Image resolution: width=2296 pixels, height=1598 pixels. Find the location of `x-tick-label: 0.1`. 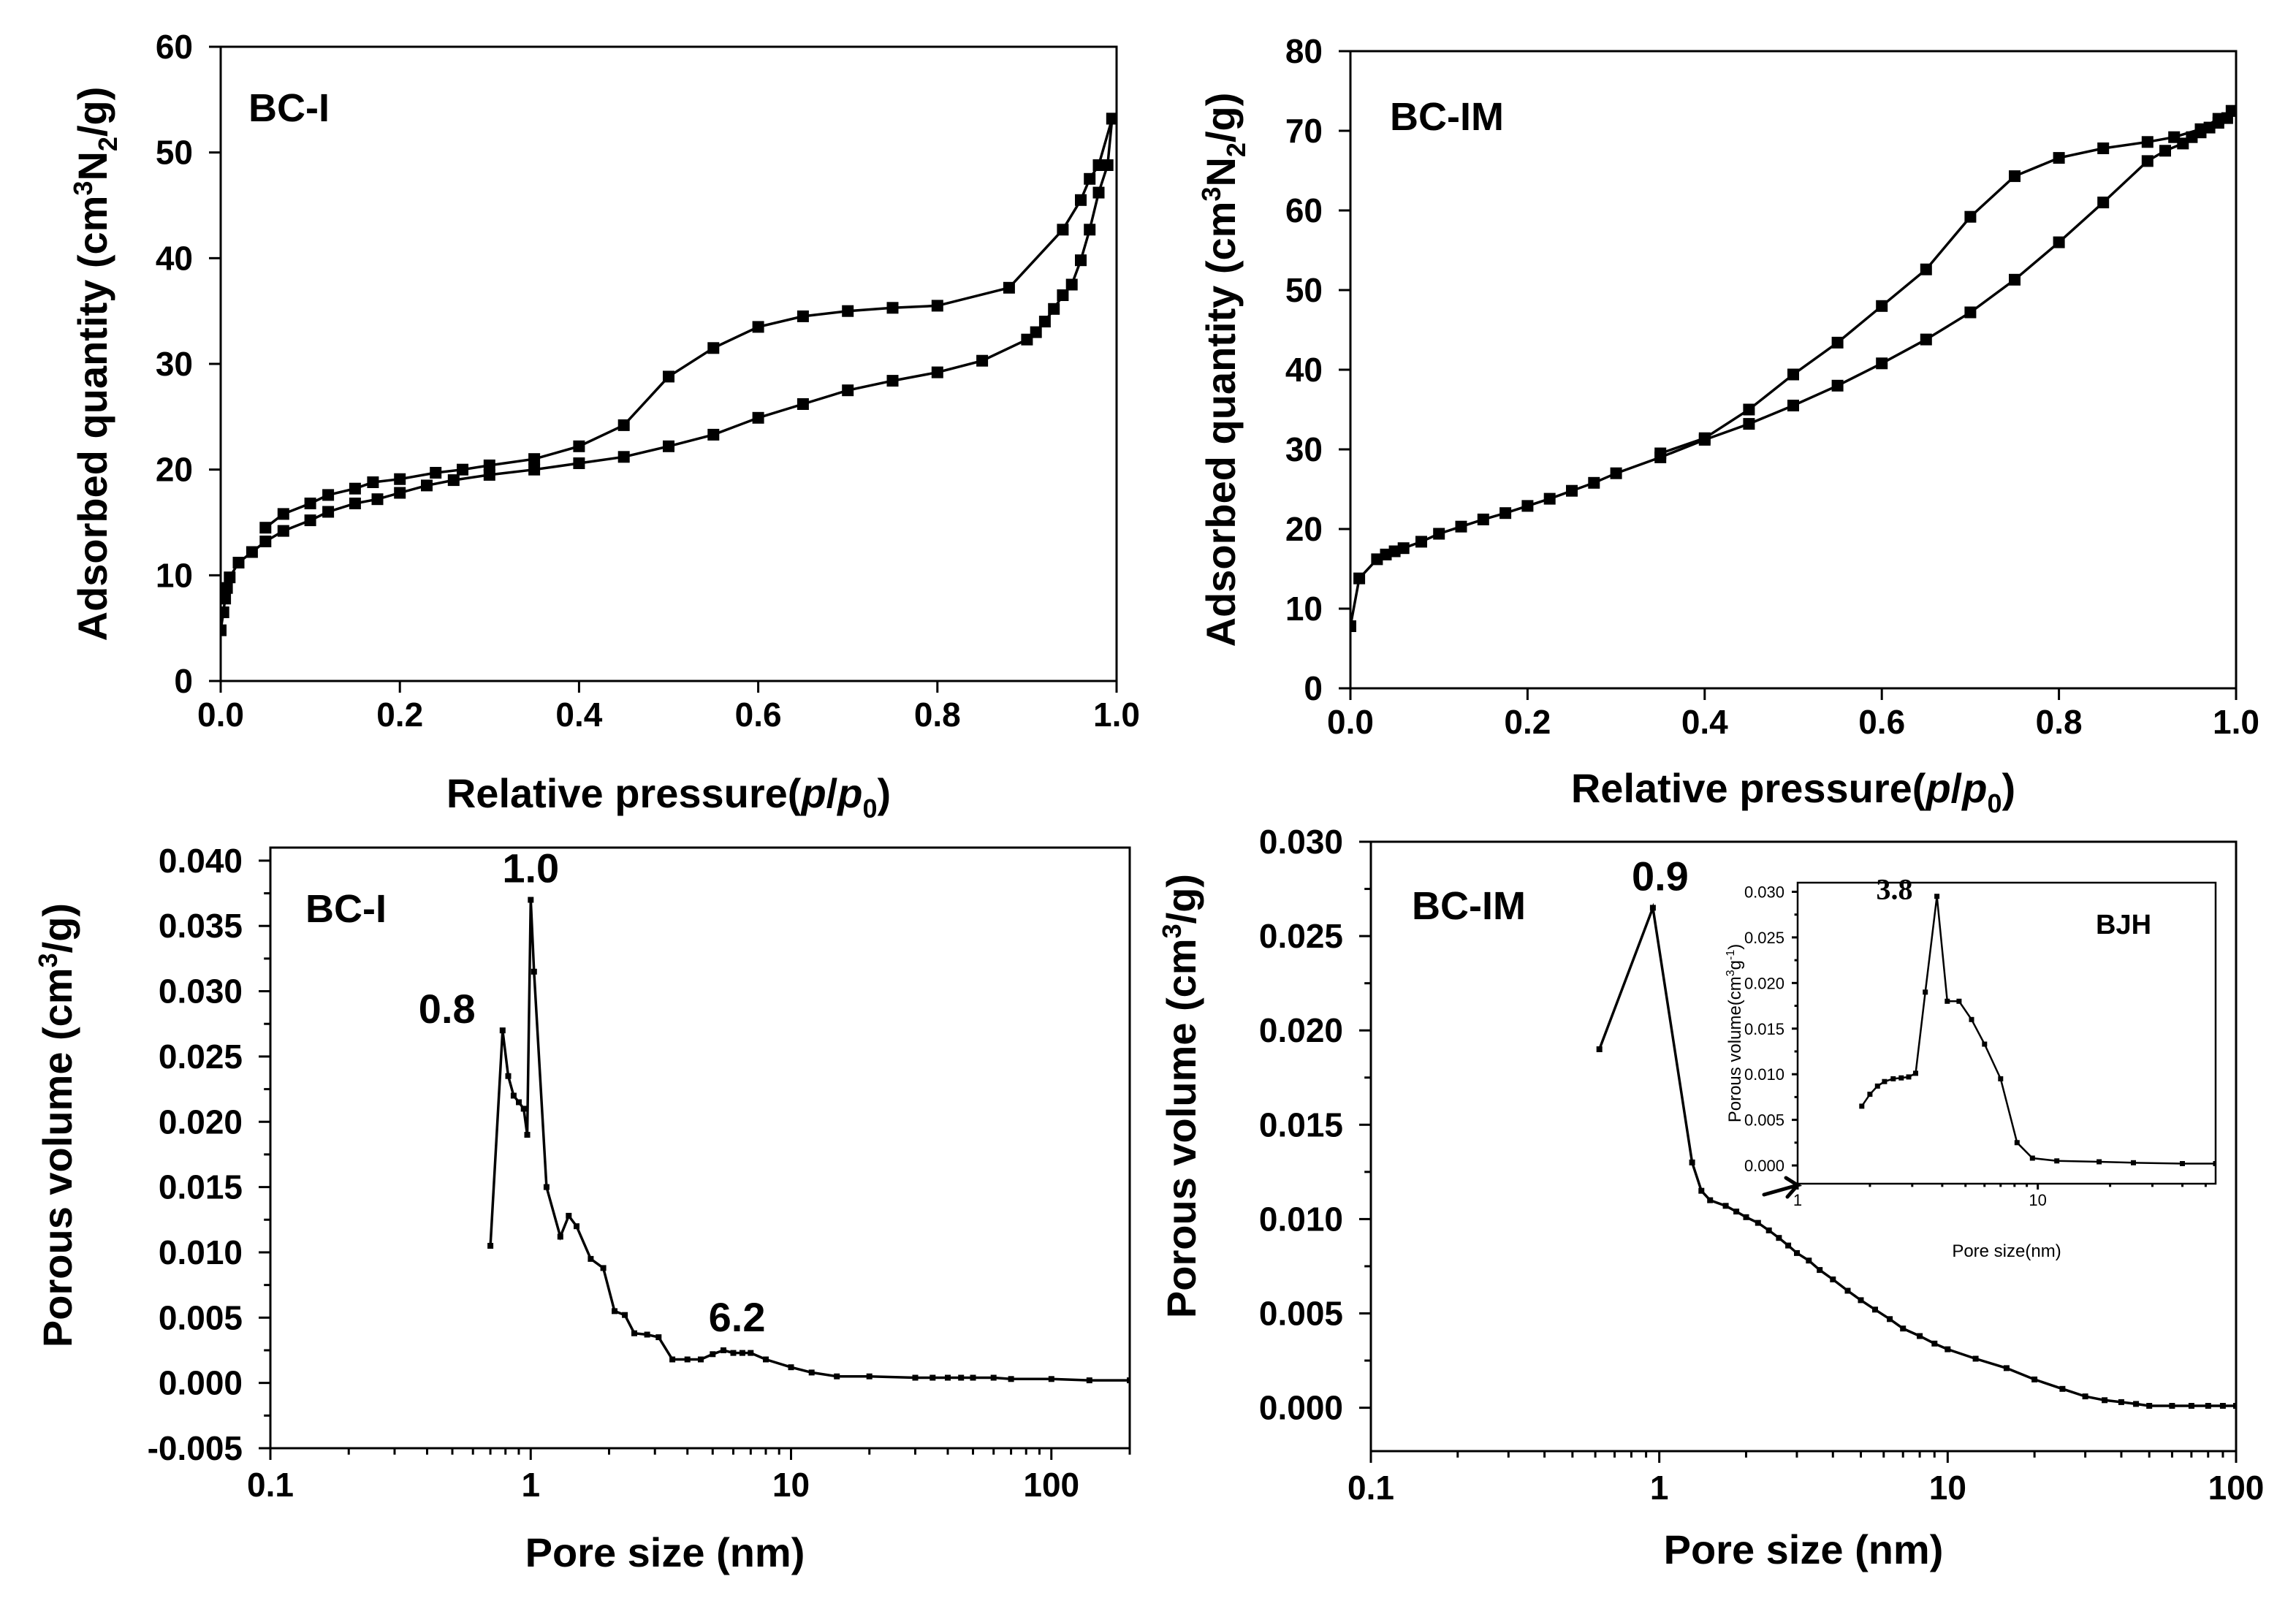

x-tick-label: 0.1 is located at coordinates (270, 1485).